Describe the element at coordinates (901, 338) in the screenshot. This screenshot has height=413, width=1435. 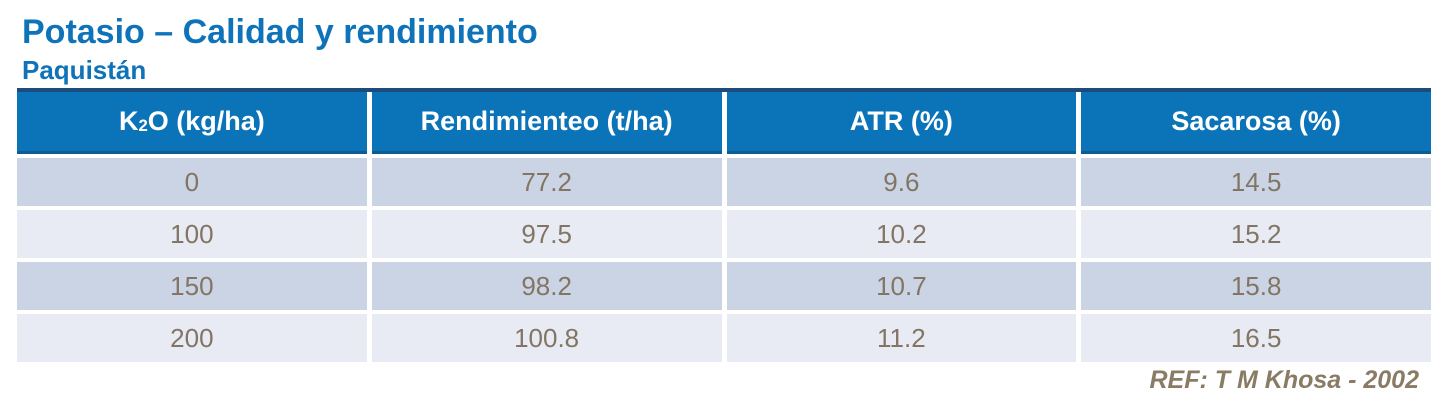
I see `table-cell: 11.2` at that location.